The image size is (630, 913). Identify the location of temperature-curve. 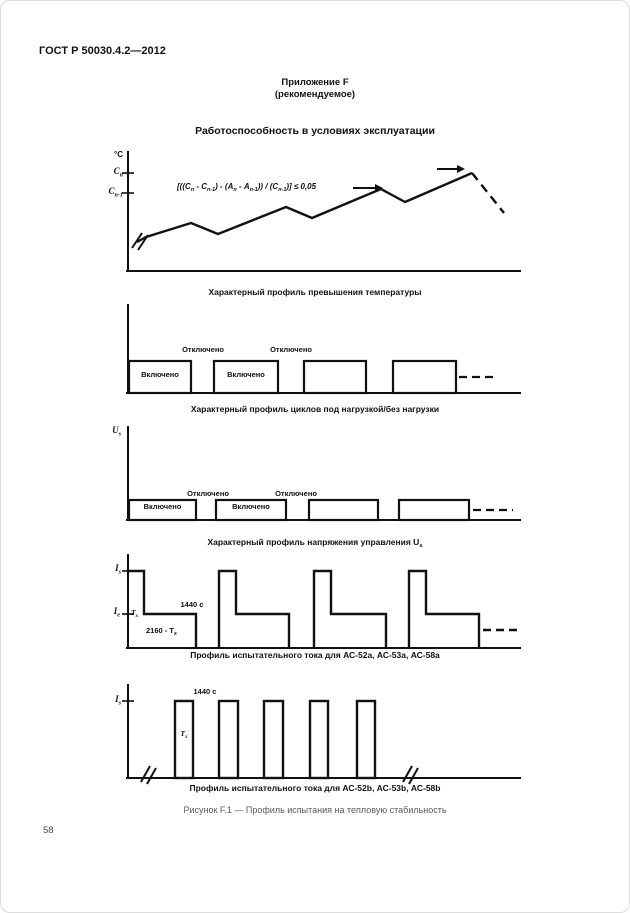
(304, 207).